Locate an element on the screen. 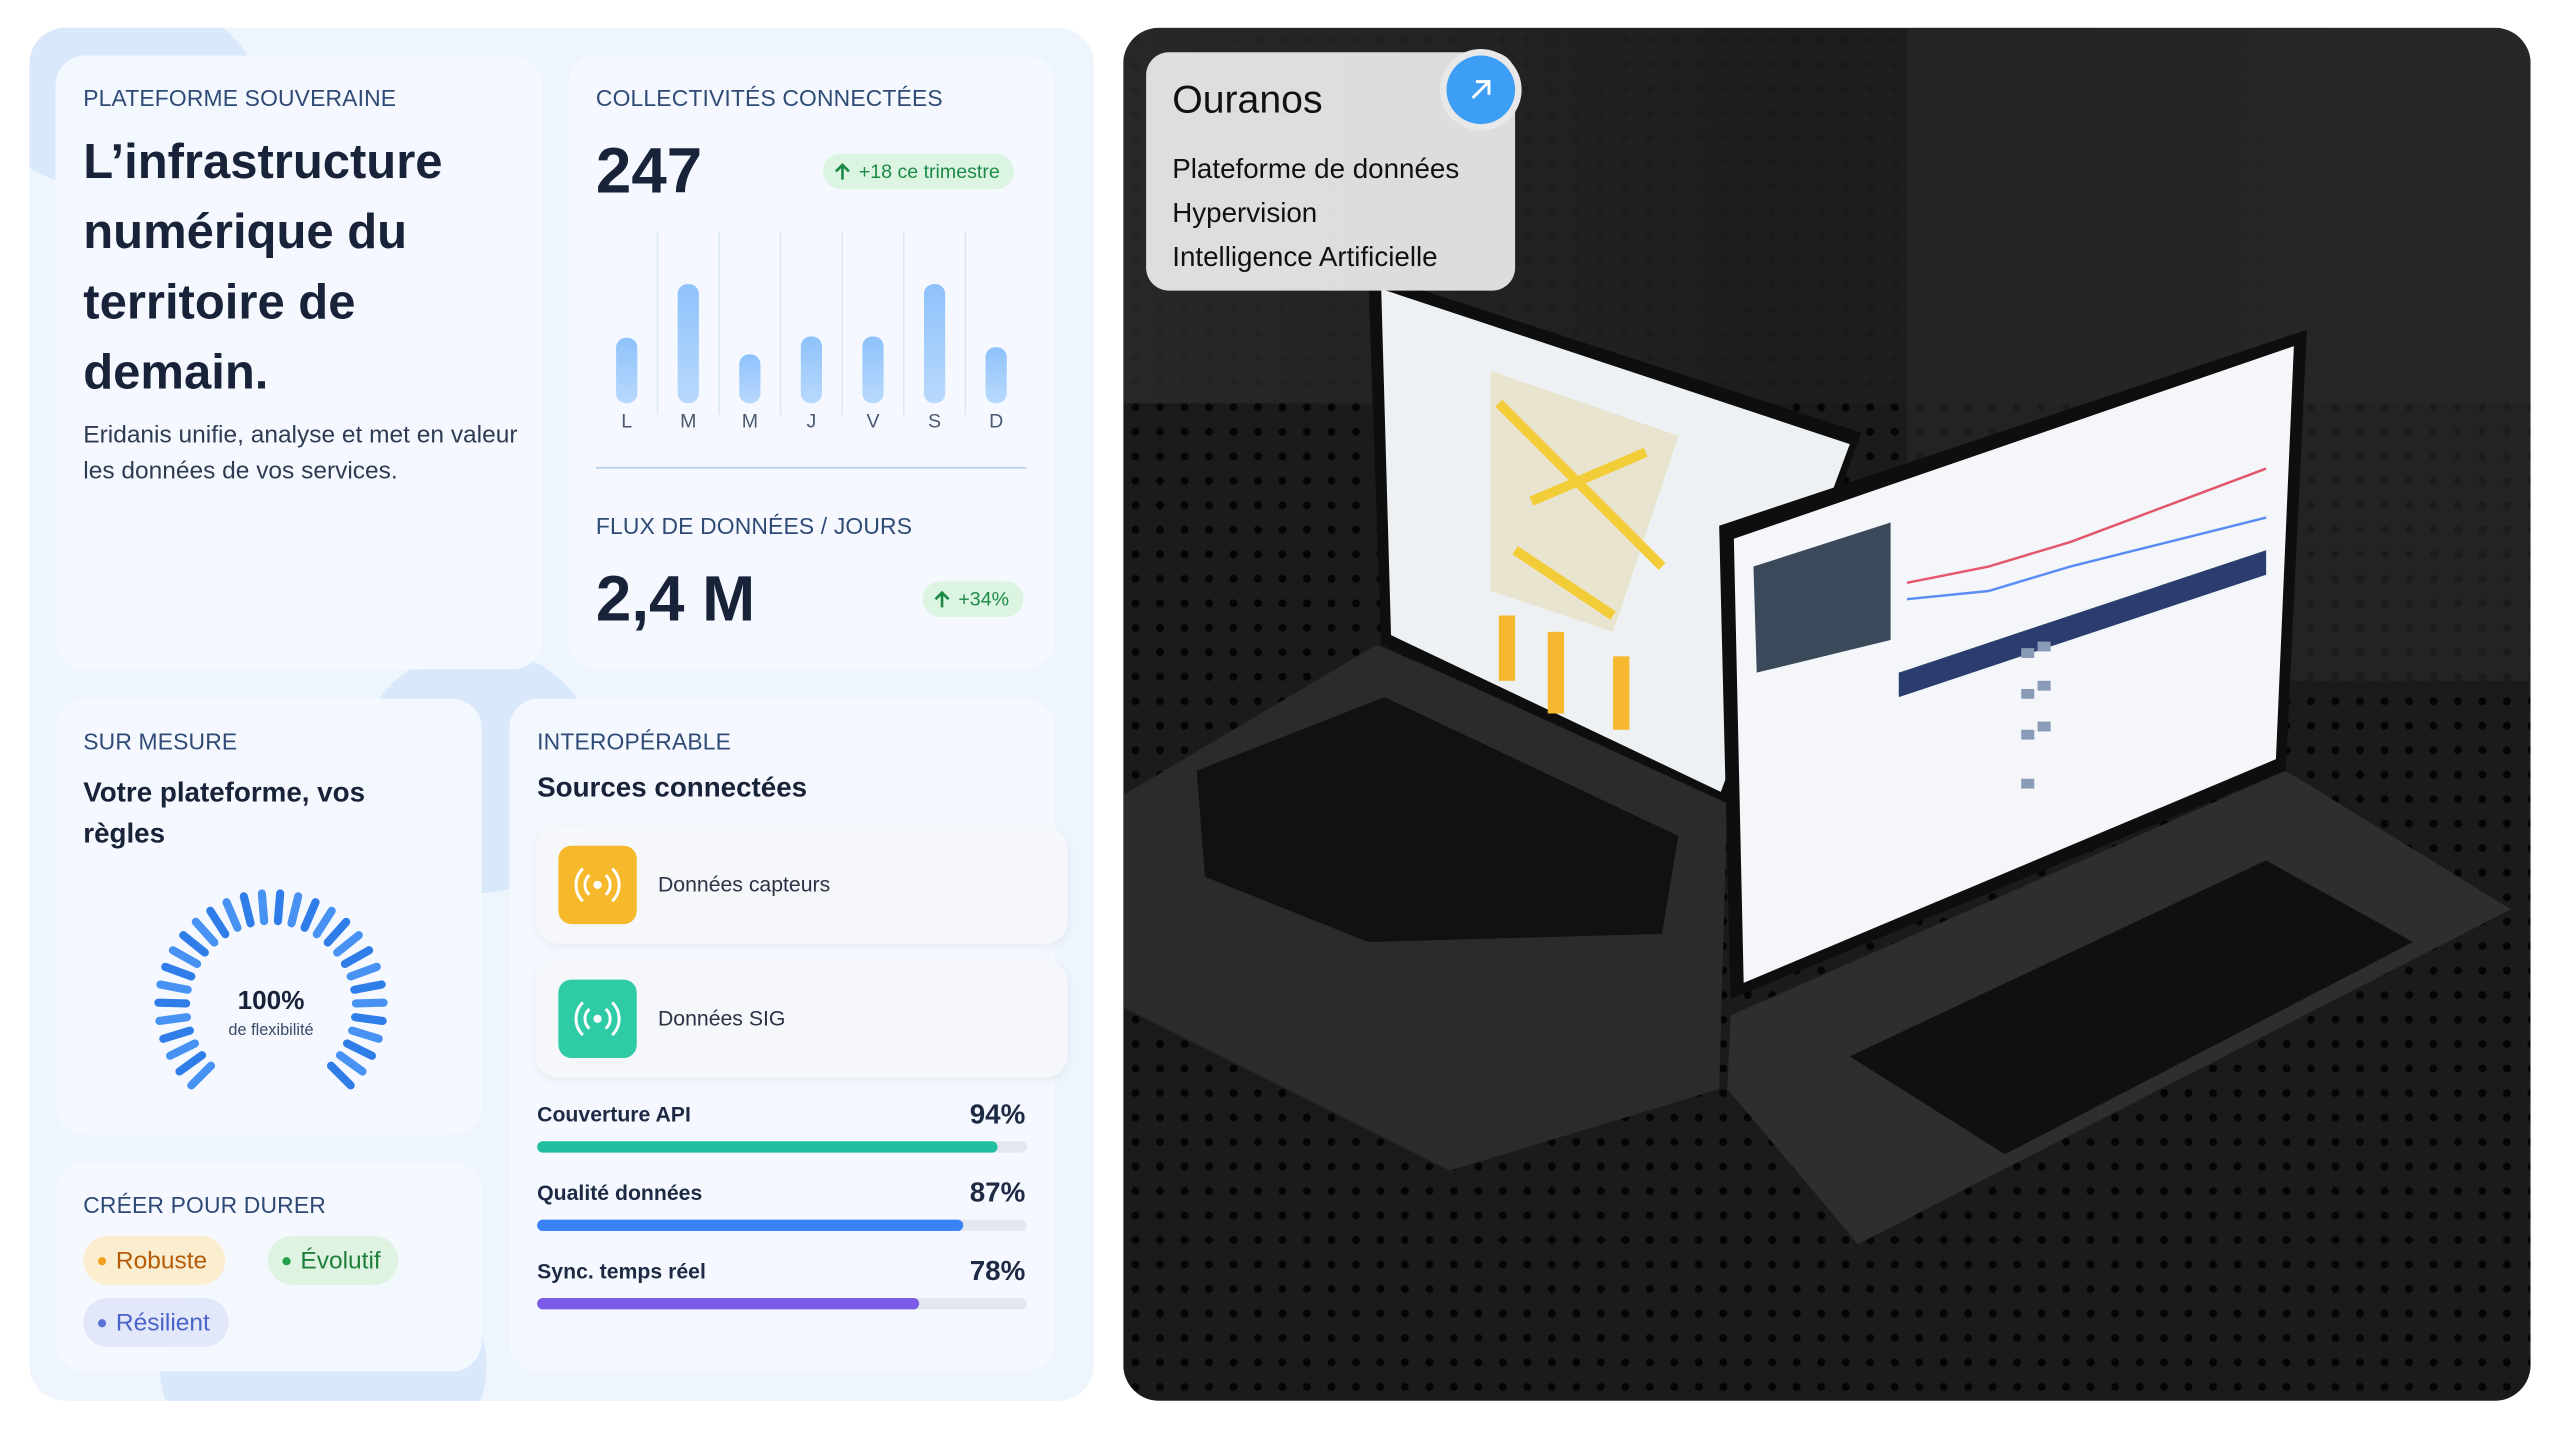 Image resolution: width=2560 pixels, height=1431 pixels. trend-badge: +34% is located at coordinates (973, 599).